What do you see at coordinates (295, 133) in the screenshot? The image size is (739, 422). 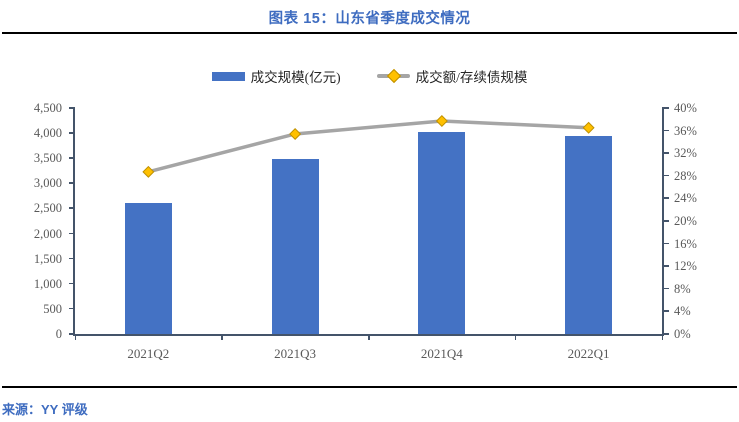 I see `diamond-marker-2021Q3` at bounding box center [295, 133].